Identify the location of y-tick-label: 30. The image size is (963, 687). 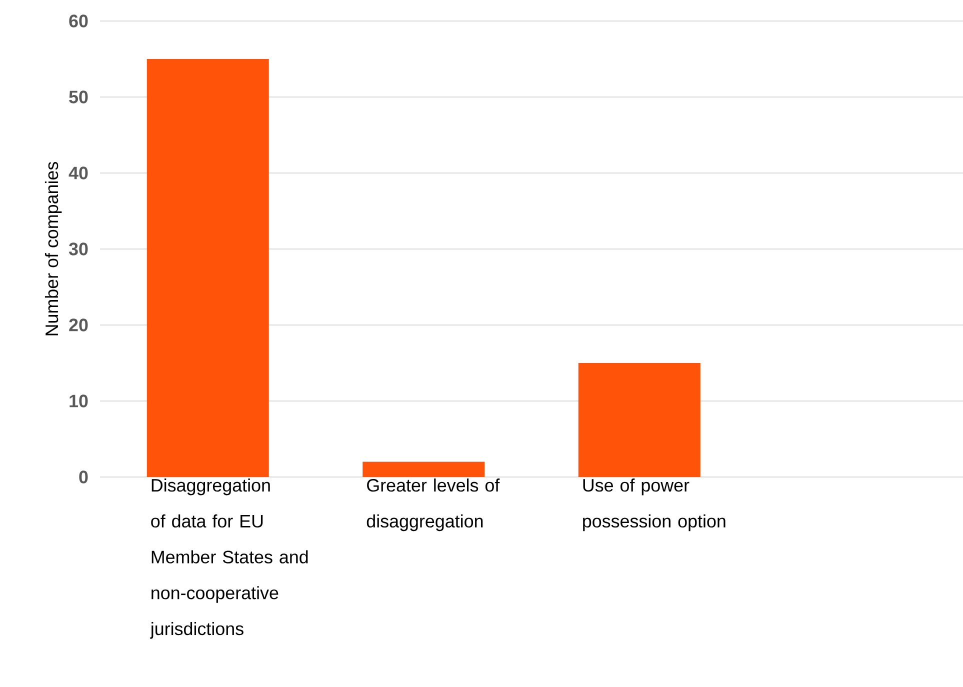
(78, 249).